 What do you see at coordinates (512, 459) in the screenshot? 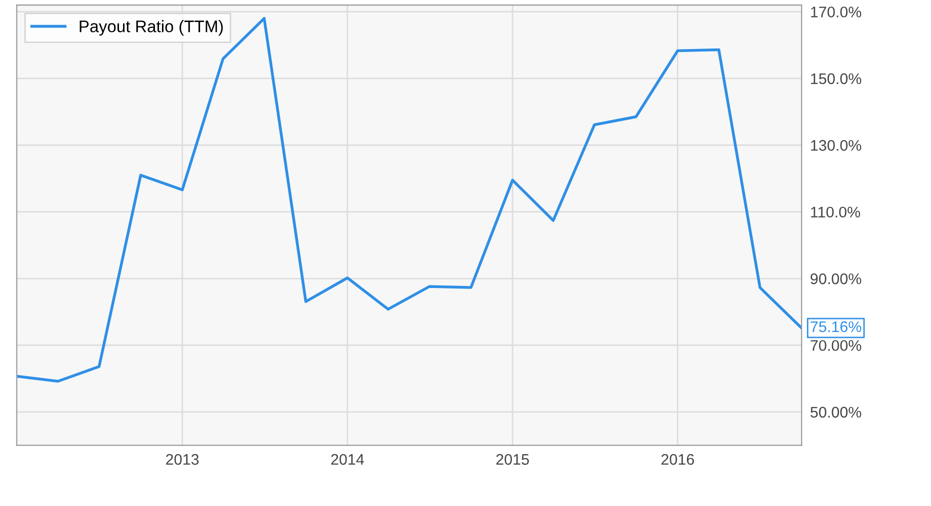
I see `x-tick-label: 2015` at bounding box center [512, 459].